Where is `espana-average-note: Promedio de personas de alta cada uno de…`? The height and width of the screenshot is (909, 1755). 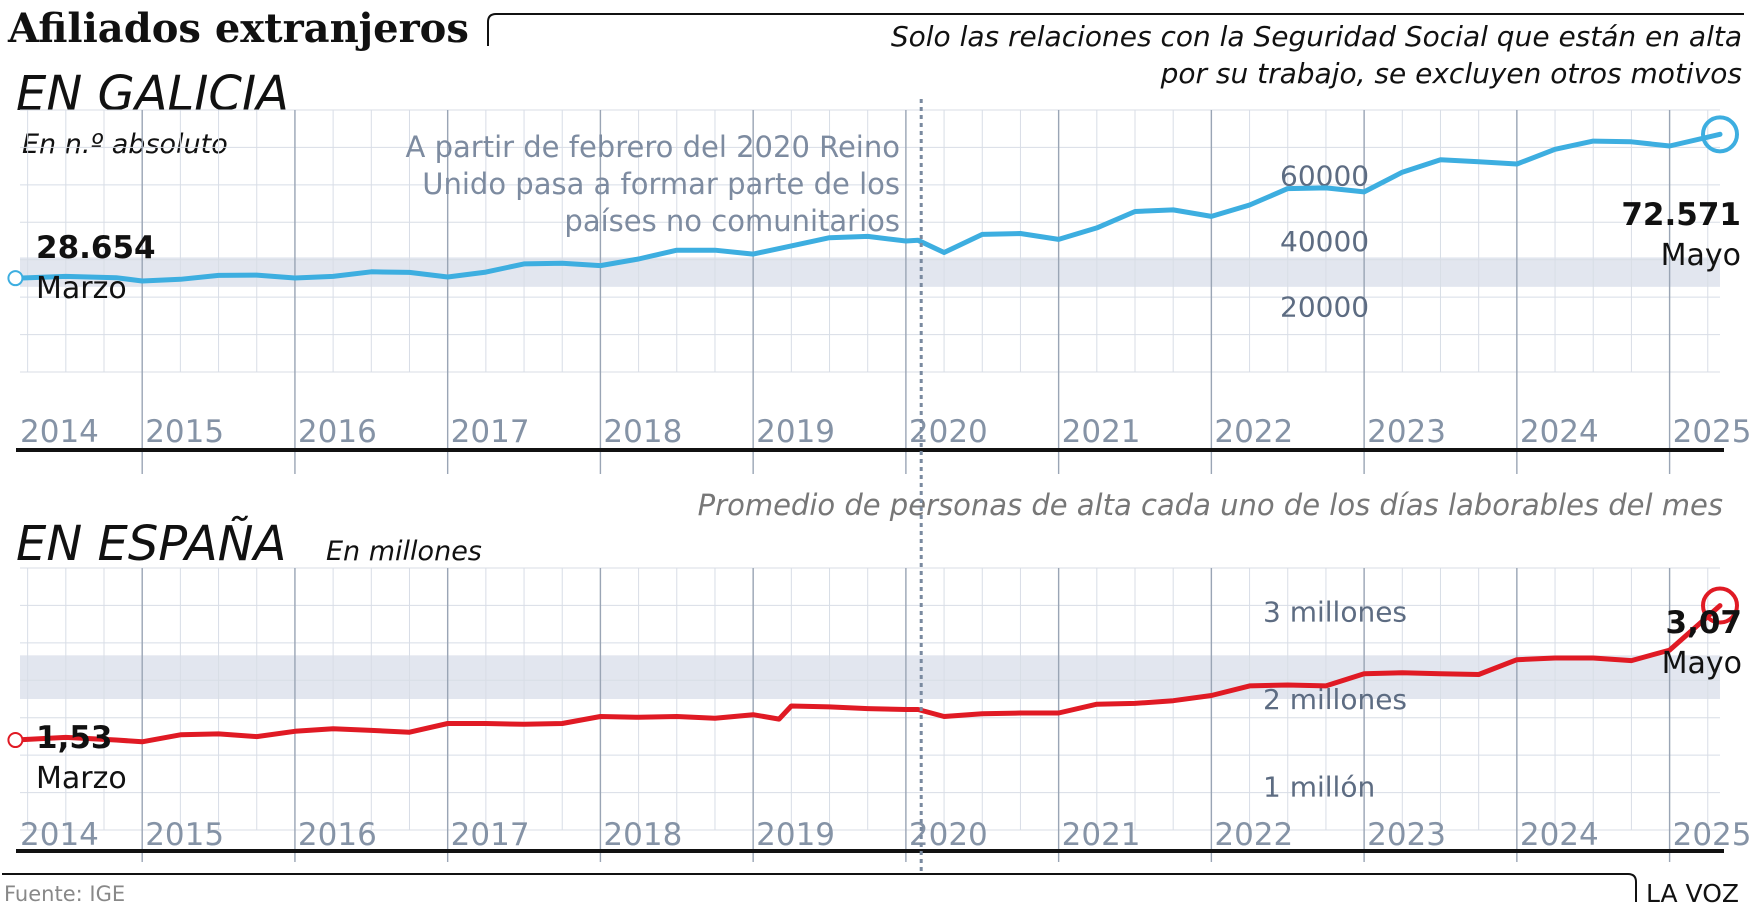 espana-average-note: Promedio de personas de alta cada uno de… is located at coordinates (1210, 505).